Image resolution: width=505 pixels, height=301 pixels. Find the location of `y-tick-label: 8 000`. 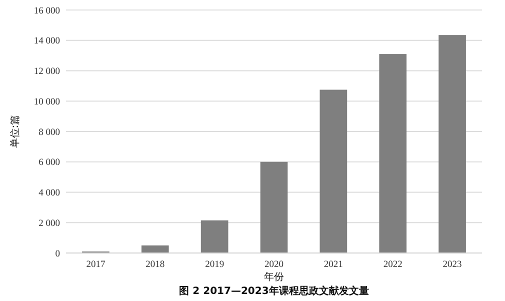

y-tick-label: 8 000 is located at coordinates (49, 133).